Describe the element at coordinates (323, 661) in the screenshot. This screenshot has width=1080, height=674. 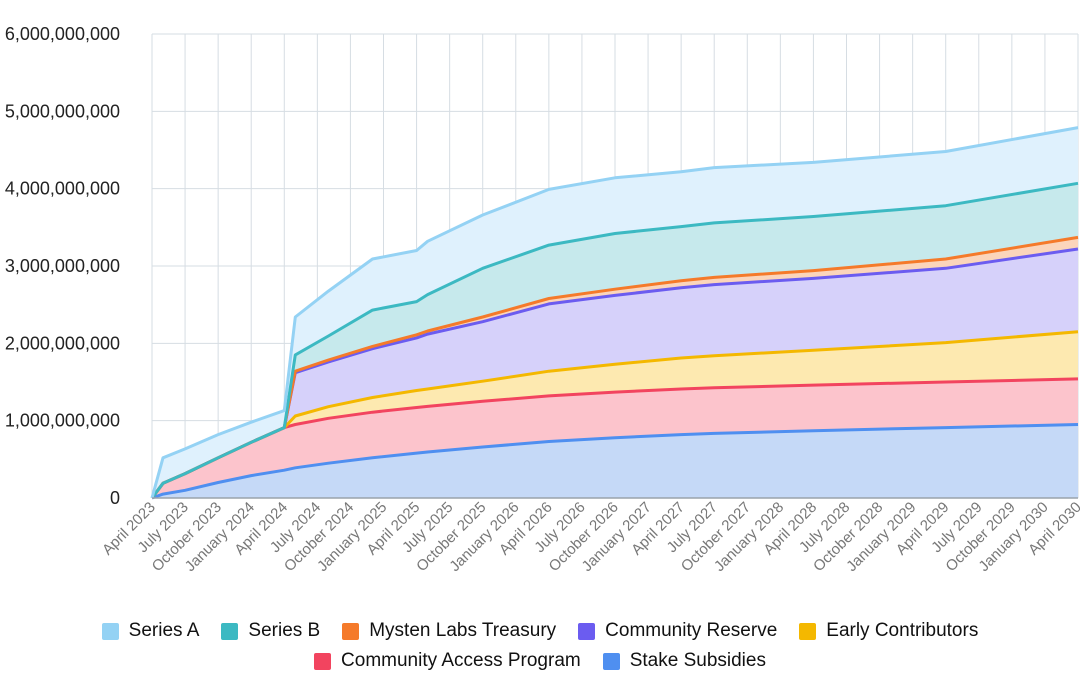
I see `swatch-community-access-program` at that location.